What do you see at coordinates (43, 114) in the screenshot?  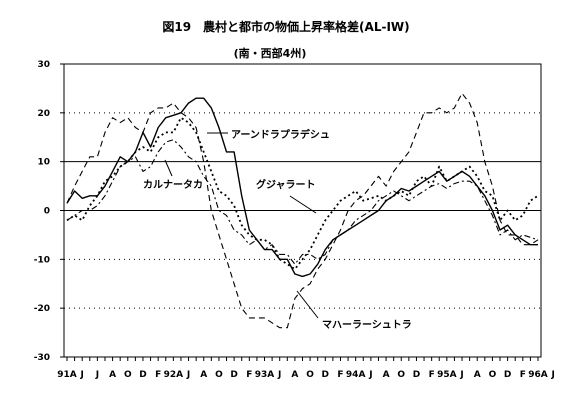 I see `y-tick-label: 20` at bounding box center [43, 114].